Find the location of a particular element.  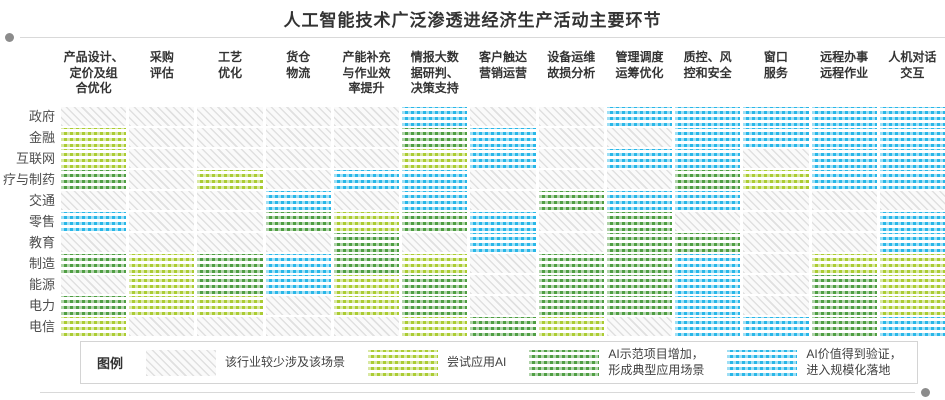

row-label-9: 能源 is located at coordinates (41, 284).